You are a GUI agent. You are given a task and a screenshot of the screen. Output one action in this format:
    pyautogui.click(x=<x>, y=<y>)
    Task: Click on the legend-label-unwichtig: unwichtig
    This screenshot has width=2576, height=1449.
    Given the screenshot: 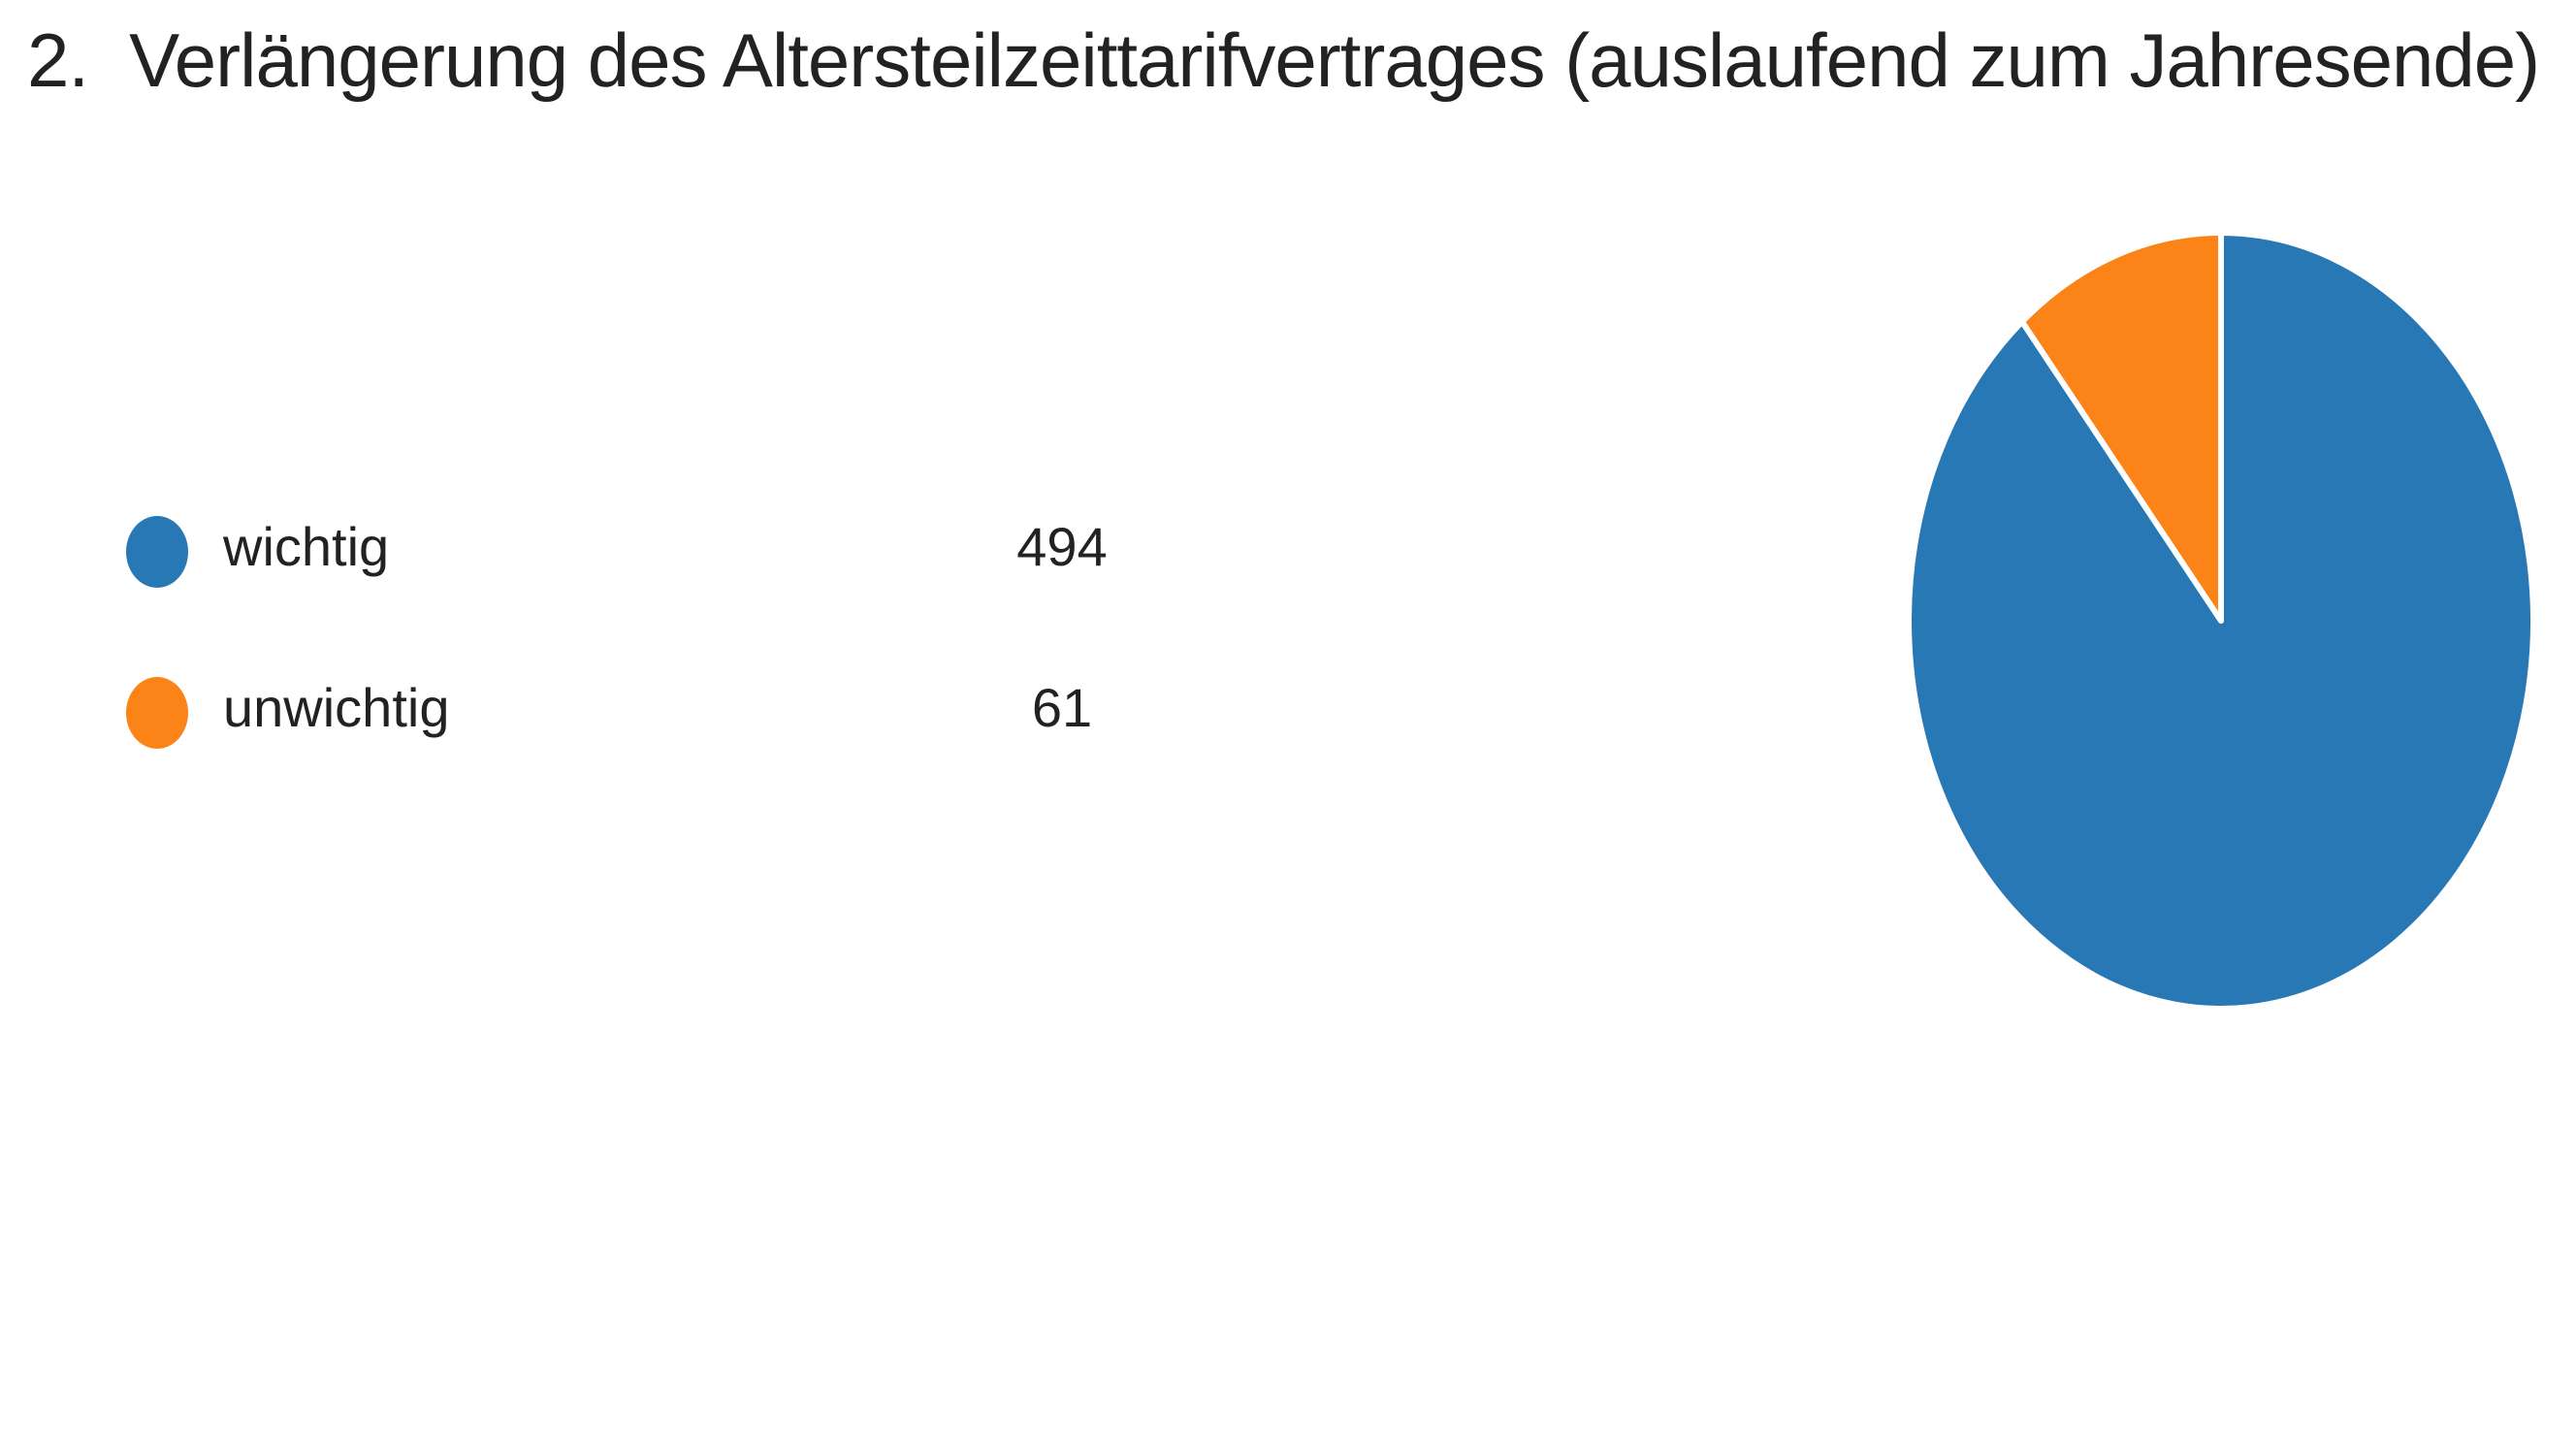 What is the action you would take?
    pyautogui.click(x=336, y=707)
    